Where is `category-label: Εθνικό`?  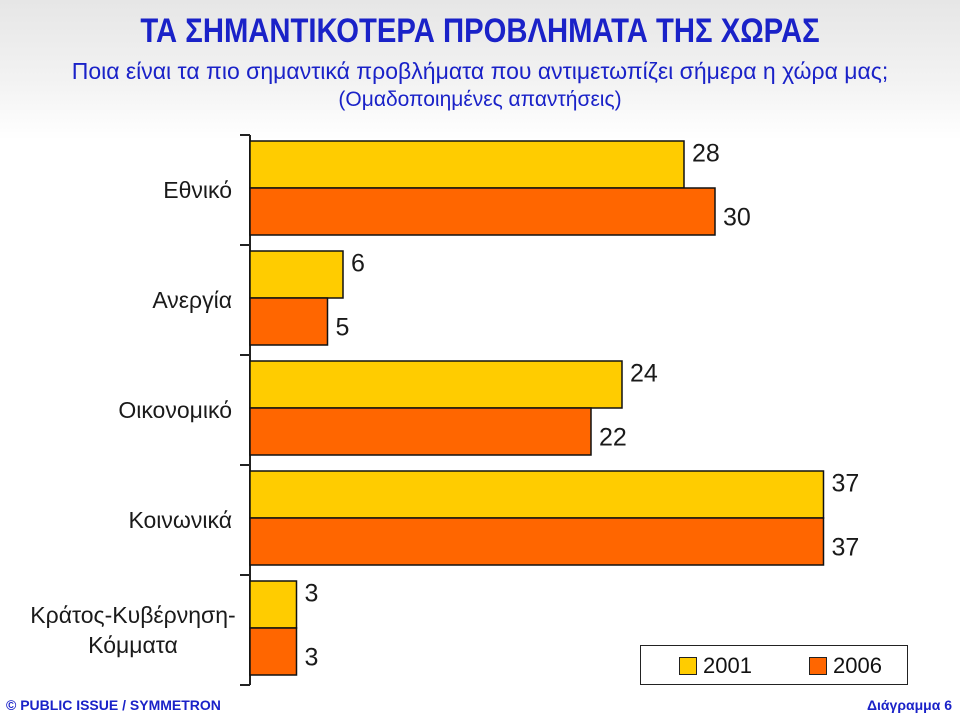 category-label: Εθνικό is located at coordinates (197, 190).